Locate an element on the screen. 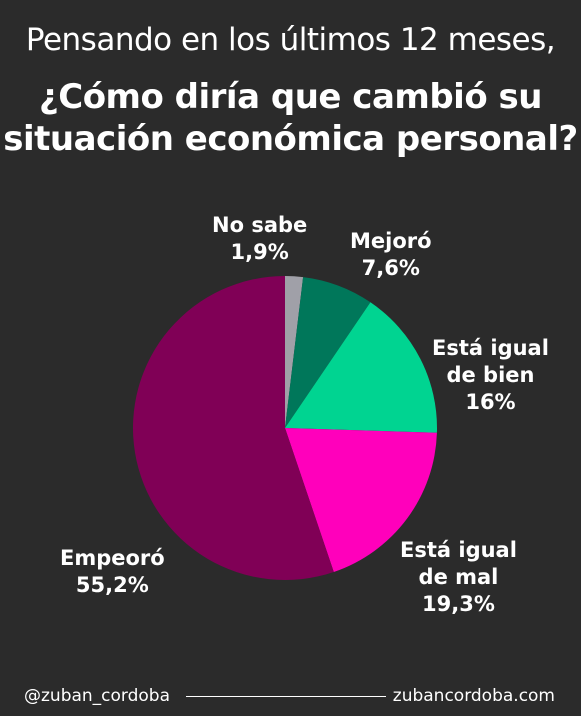 This screenshot has height=716, width=581. chart-title-line2: situación económica personal? is located at coordinates (290, 139).